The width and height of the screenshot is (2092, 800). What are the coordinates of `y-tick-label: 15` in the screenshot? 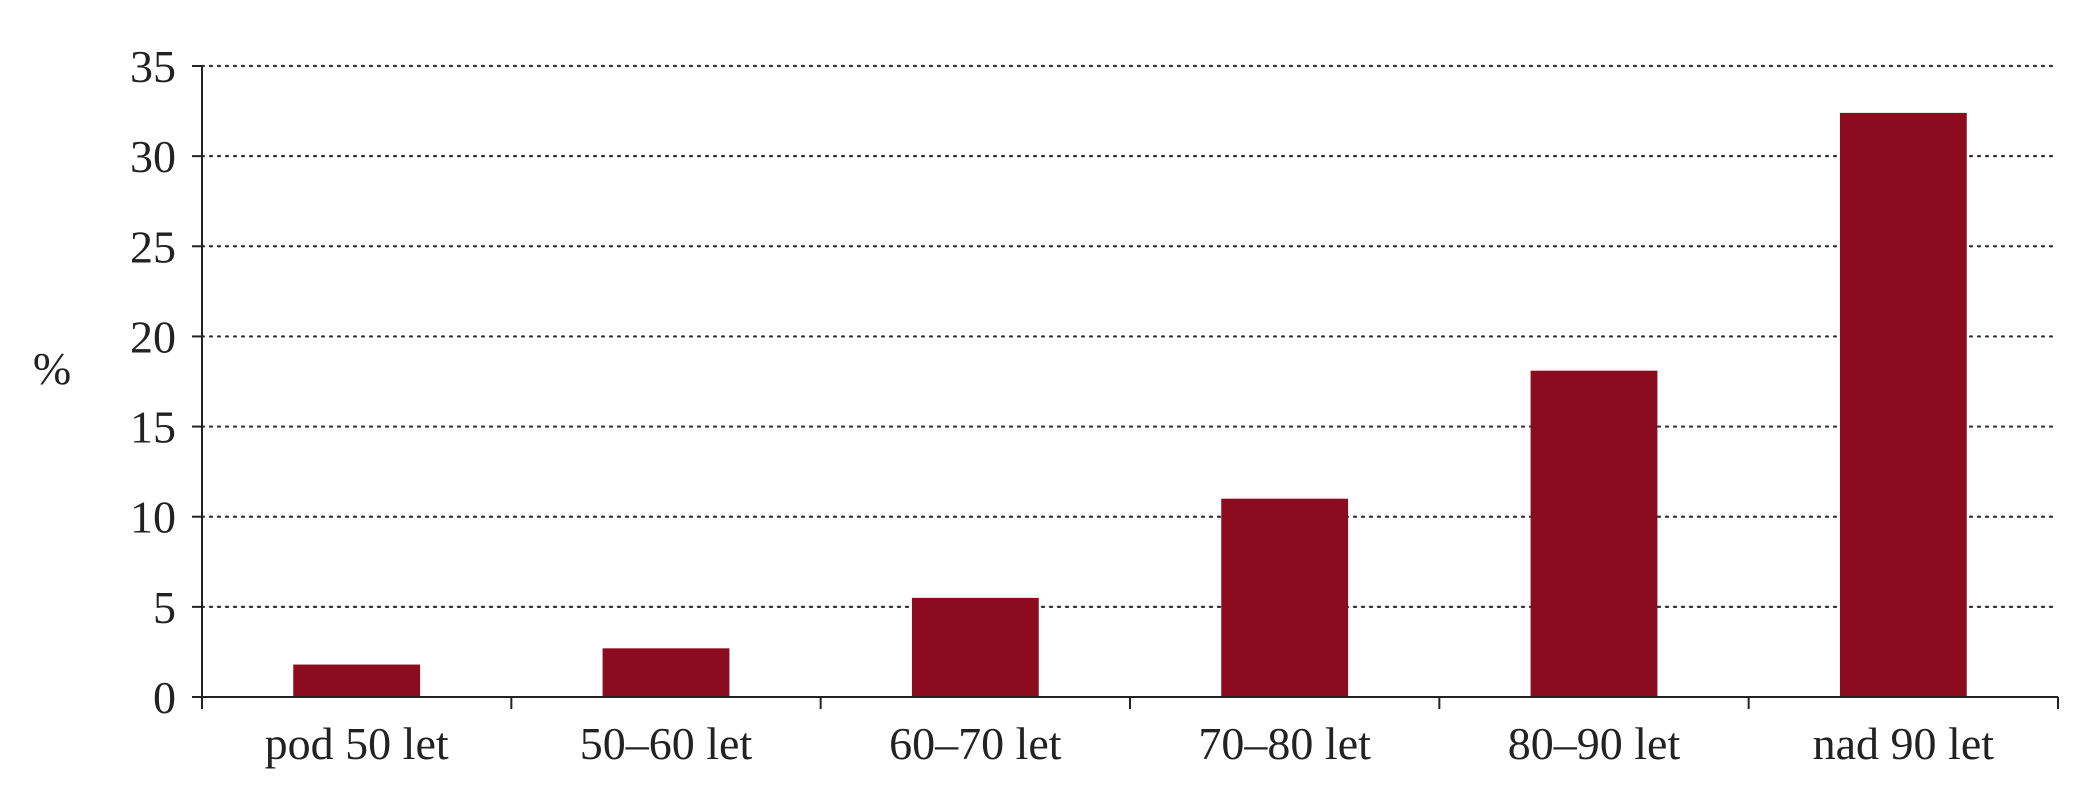 It's located at (153, 427).